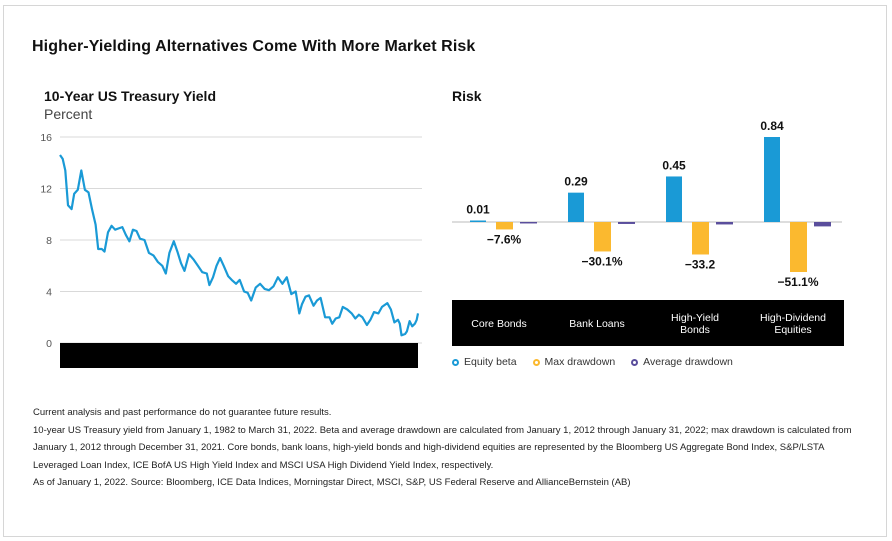 The height and width of the screenshot is (541, 892). What do you see at coordinates (601, 261) in the screenshot?
I see `bar-value-label: −30.1%` at bounding box center [601, 261].